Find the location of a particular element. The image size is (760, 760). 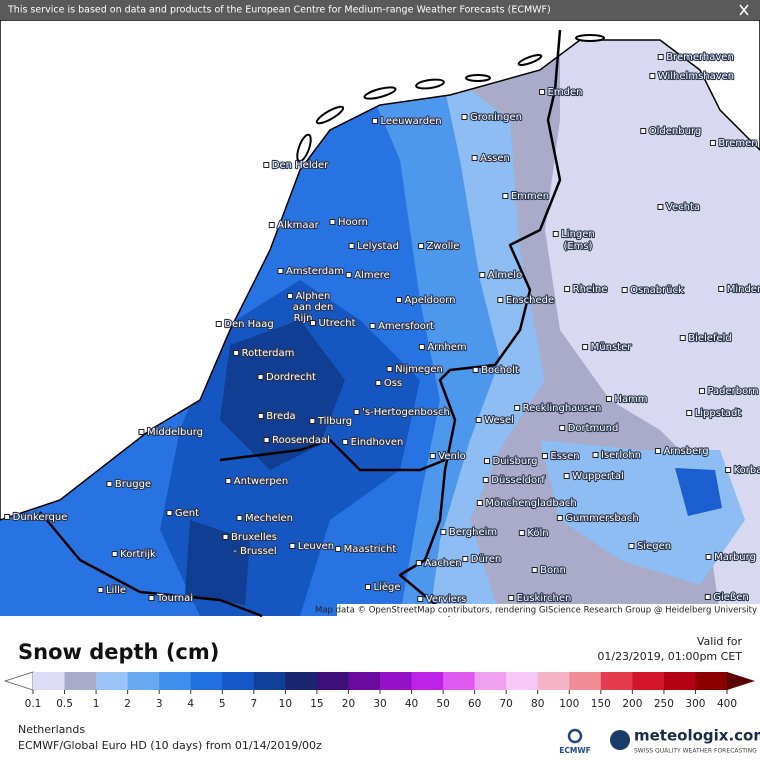

city-label: Hoorn is located at coordinates (353, 222).